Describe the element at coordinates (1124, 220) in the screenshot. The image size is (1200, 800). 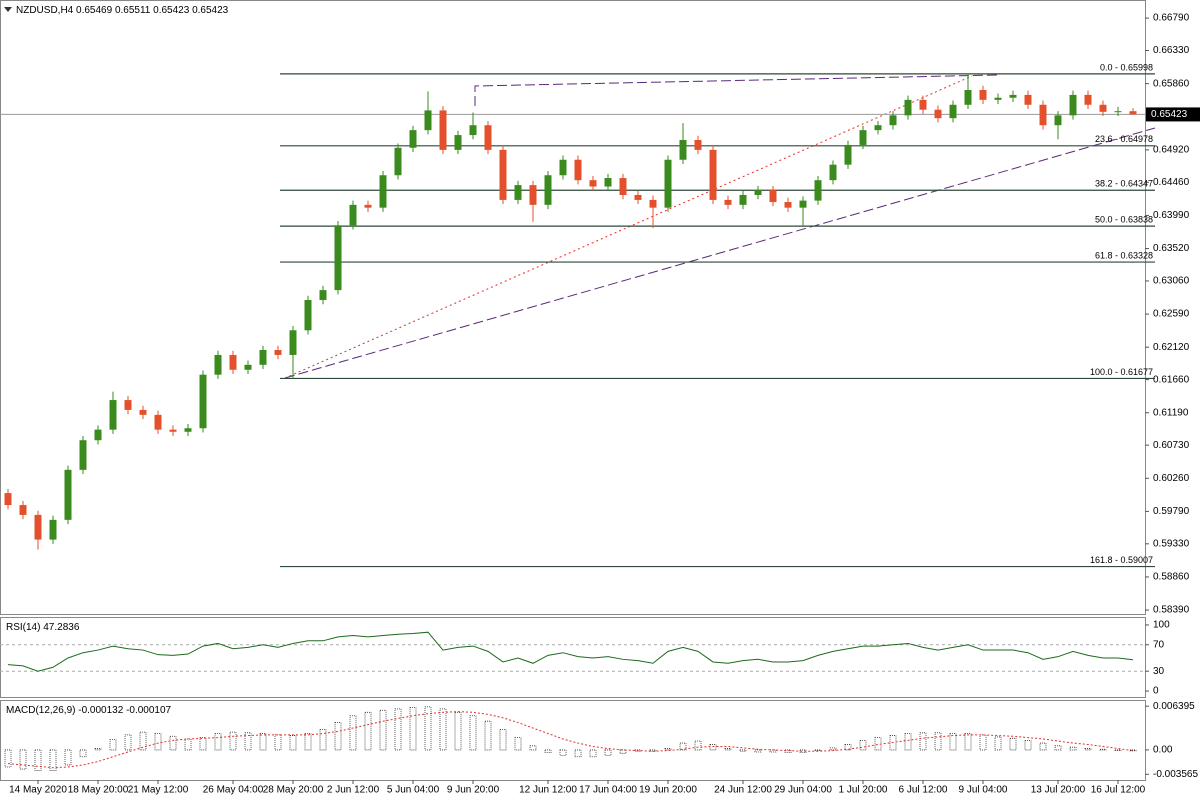
I see `fib-label: 50.0 - 0.63838` at that location.